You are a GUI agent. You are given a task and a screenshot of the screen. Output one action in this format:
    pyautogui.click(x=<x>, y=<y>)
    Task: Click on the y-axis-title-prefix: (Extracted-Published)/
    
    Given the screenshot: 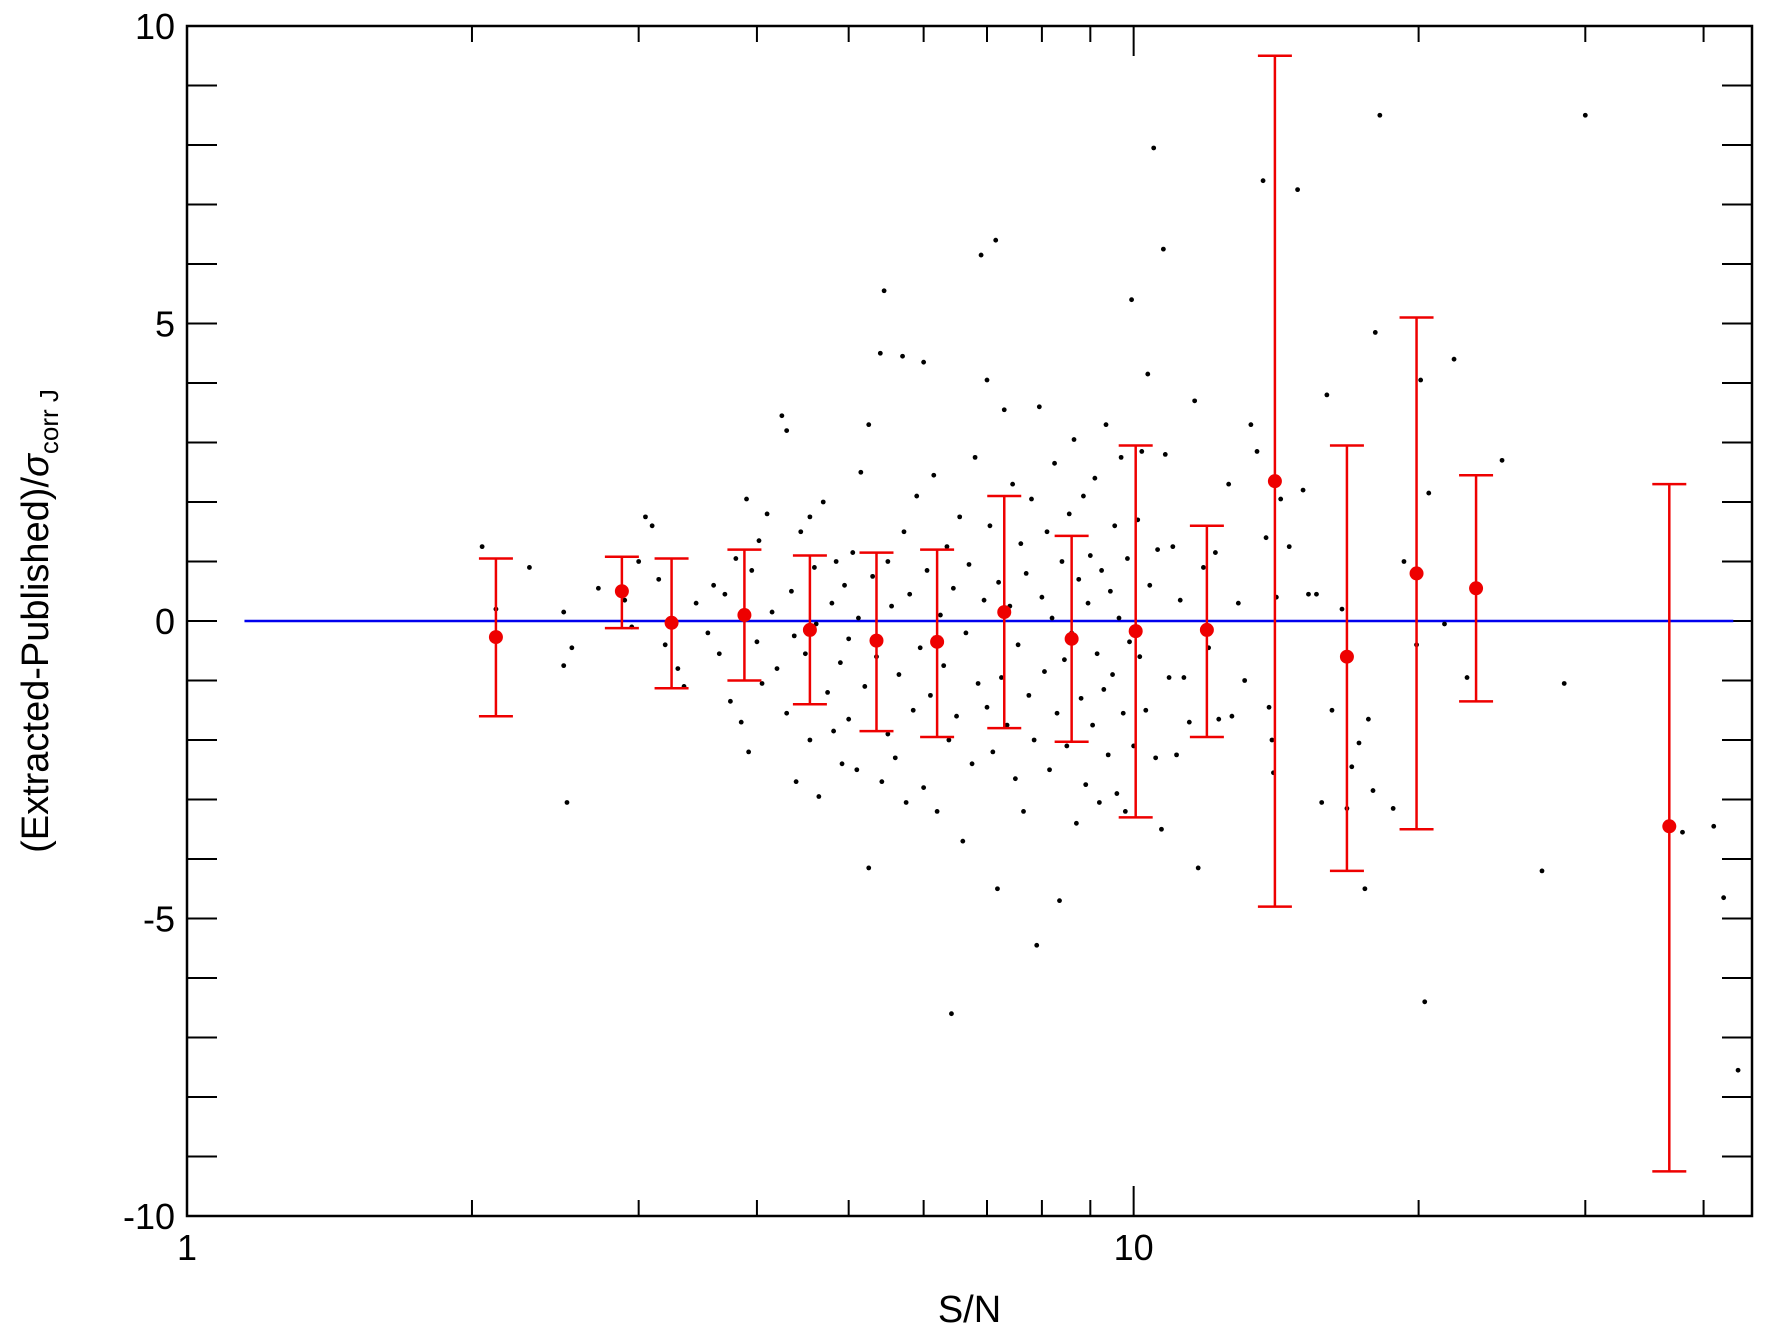 What is the action you would take?
    pyautogui.click(x=36, y=665)
    